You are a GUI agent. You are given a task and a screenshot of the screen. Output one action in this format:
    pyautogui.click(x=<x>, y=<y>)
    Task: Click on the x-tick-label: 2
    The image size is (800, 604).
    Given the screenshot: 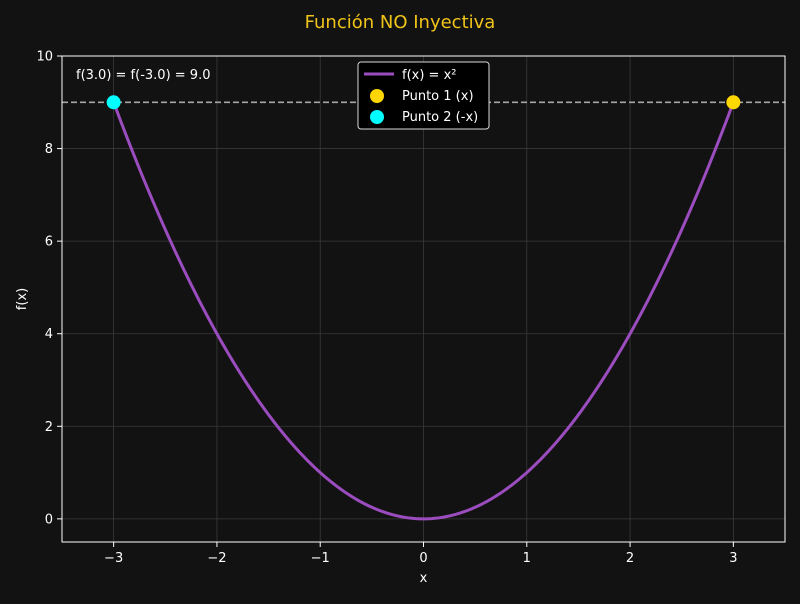 What is the action you would take?
    pyautogui.click(x=630, y=558)
    